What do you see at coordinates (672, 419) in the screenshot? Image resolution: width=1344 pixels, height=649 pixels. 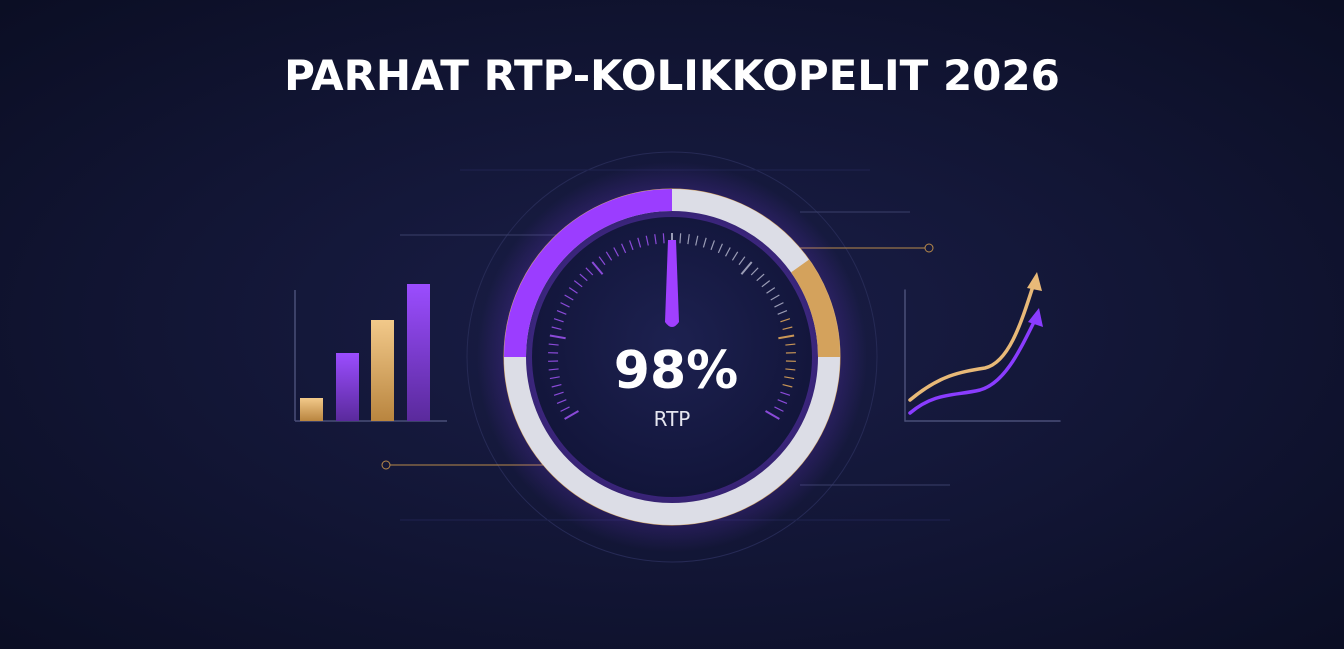 I see `gauge-label: RTP` at bounding box center [672, 419].